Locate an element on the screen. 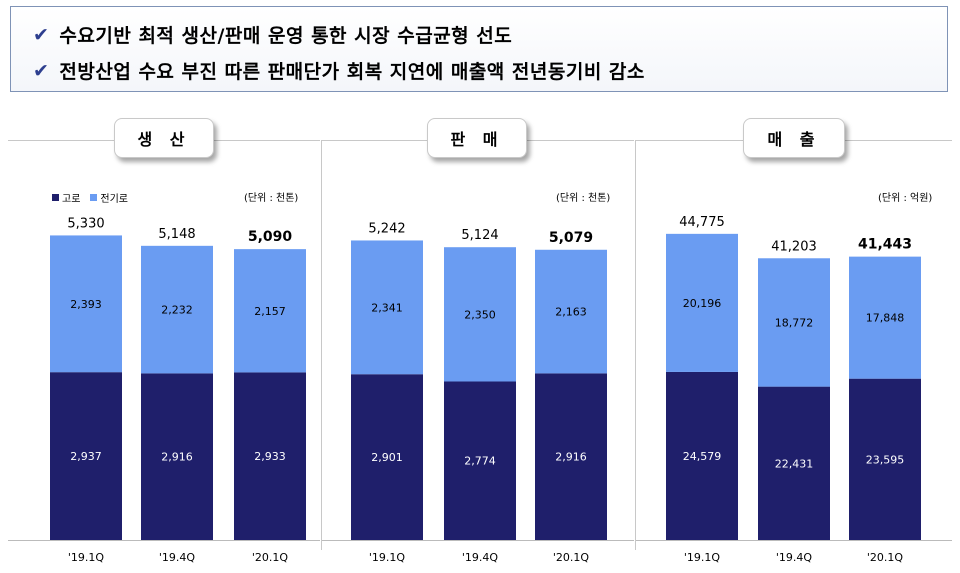 This screenshot has height=573, width=960. data-label-electric-furnace: 2,163 is located at coordinates (571, 312).